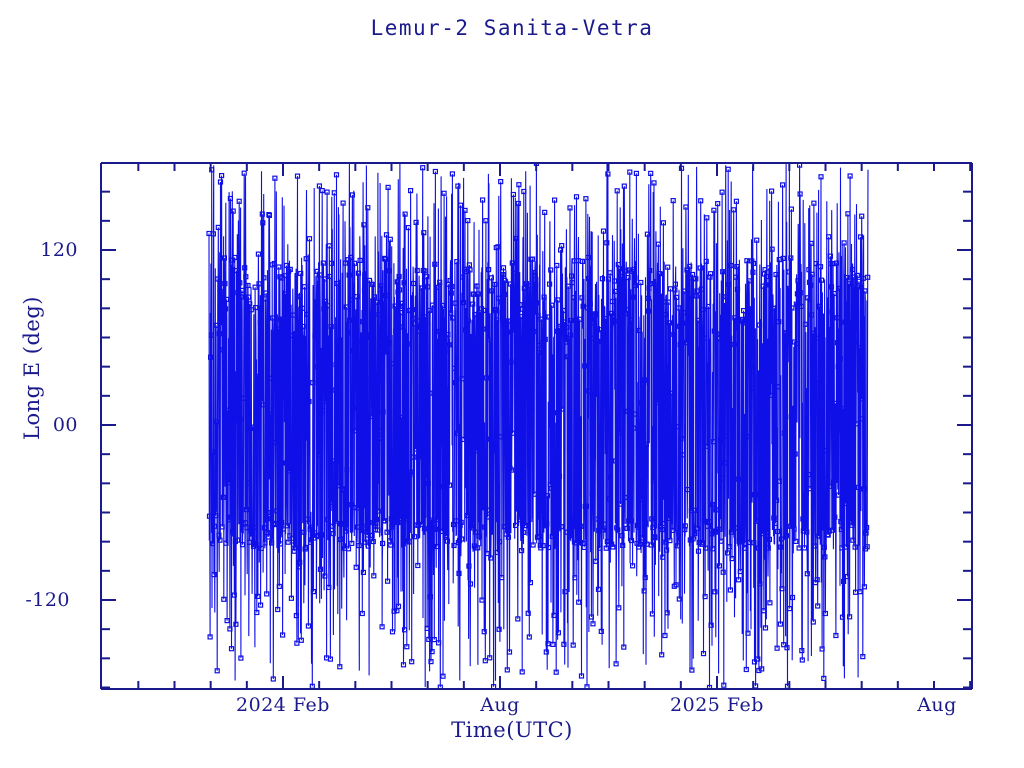 The width and height of the screenshot is (1024, 768). Describe the element at coordinates (512, 730) in the screenshot. I see `x-axis-title: Time(UTC)` at that location.